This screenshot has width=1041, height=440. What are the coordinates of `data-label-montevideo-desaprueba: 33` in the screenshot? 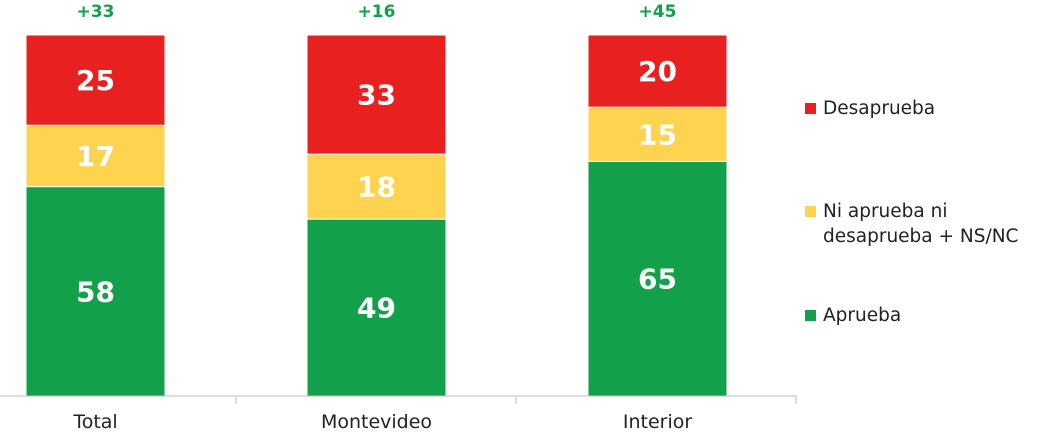 It's located at (376, 95).